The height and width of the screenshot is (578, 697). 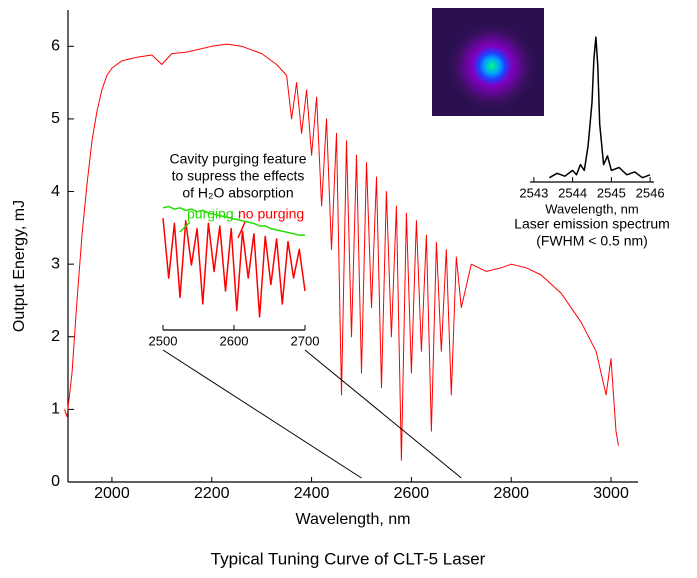 What do you see at coordinates (511, 493) in the screenshot?
I see `x-tick-label: 2800` at bounding box center [511, 493].